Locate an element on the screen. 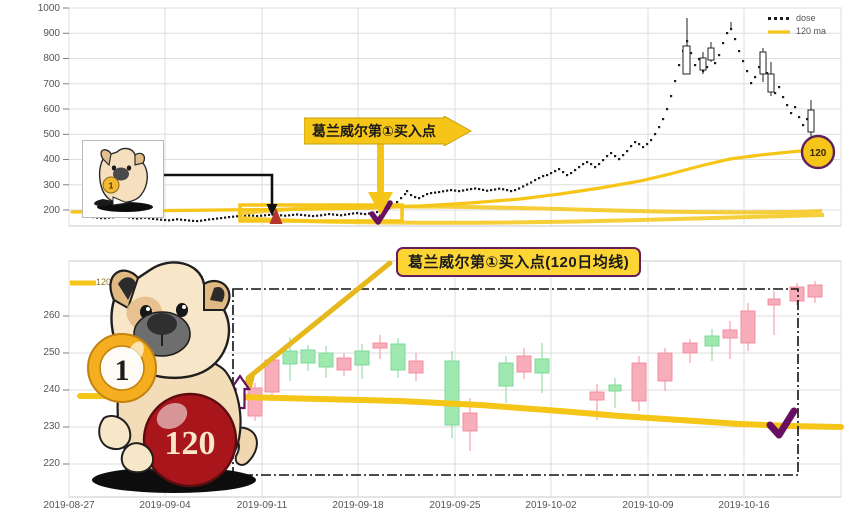  top-candle-wicks is located at coordinates (748, 79).